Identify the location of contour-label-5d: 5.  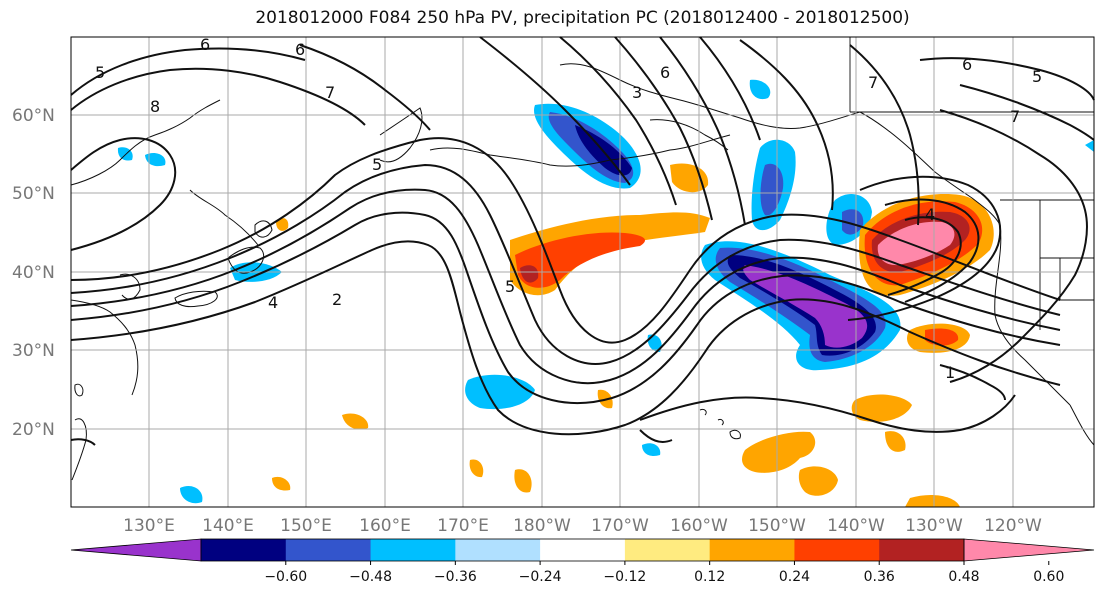
(510, 286).